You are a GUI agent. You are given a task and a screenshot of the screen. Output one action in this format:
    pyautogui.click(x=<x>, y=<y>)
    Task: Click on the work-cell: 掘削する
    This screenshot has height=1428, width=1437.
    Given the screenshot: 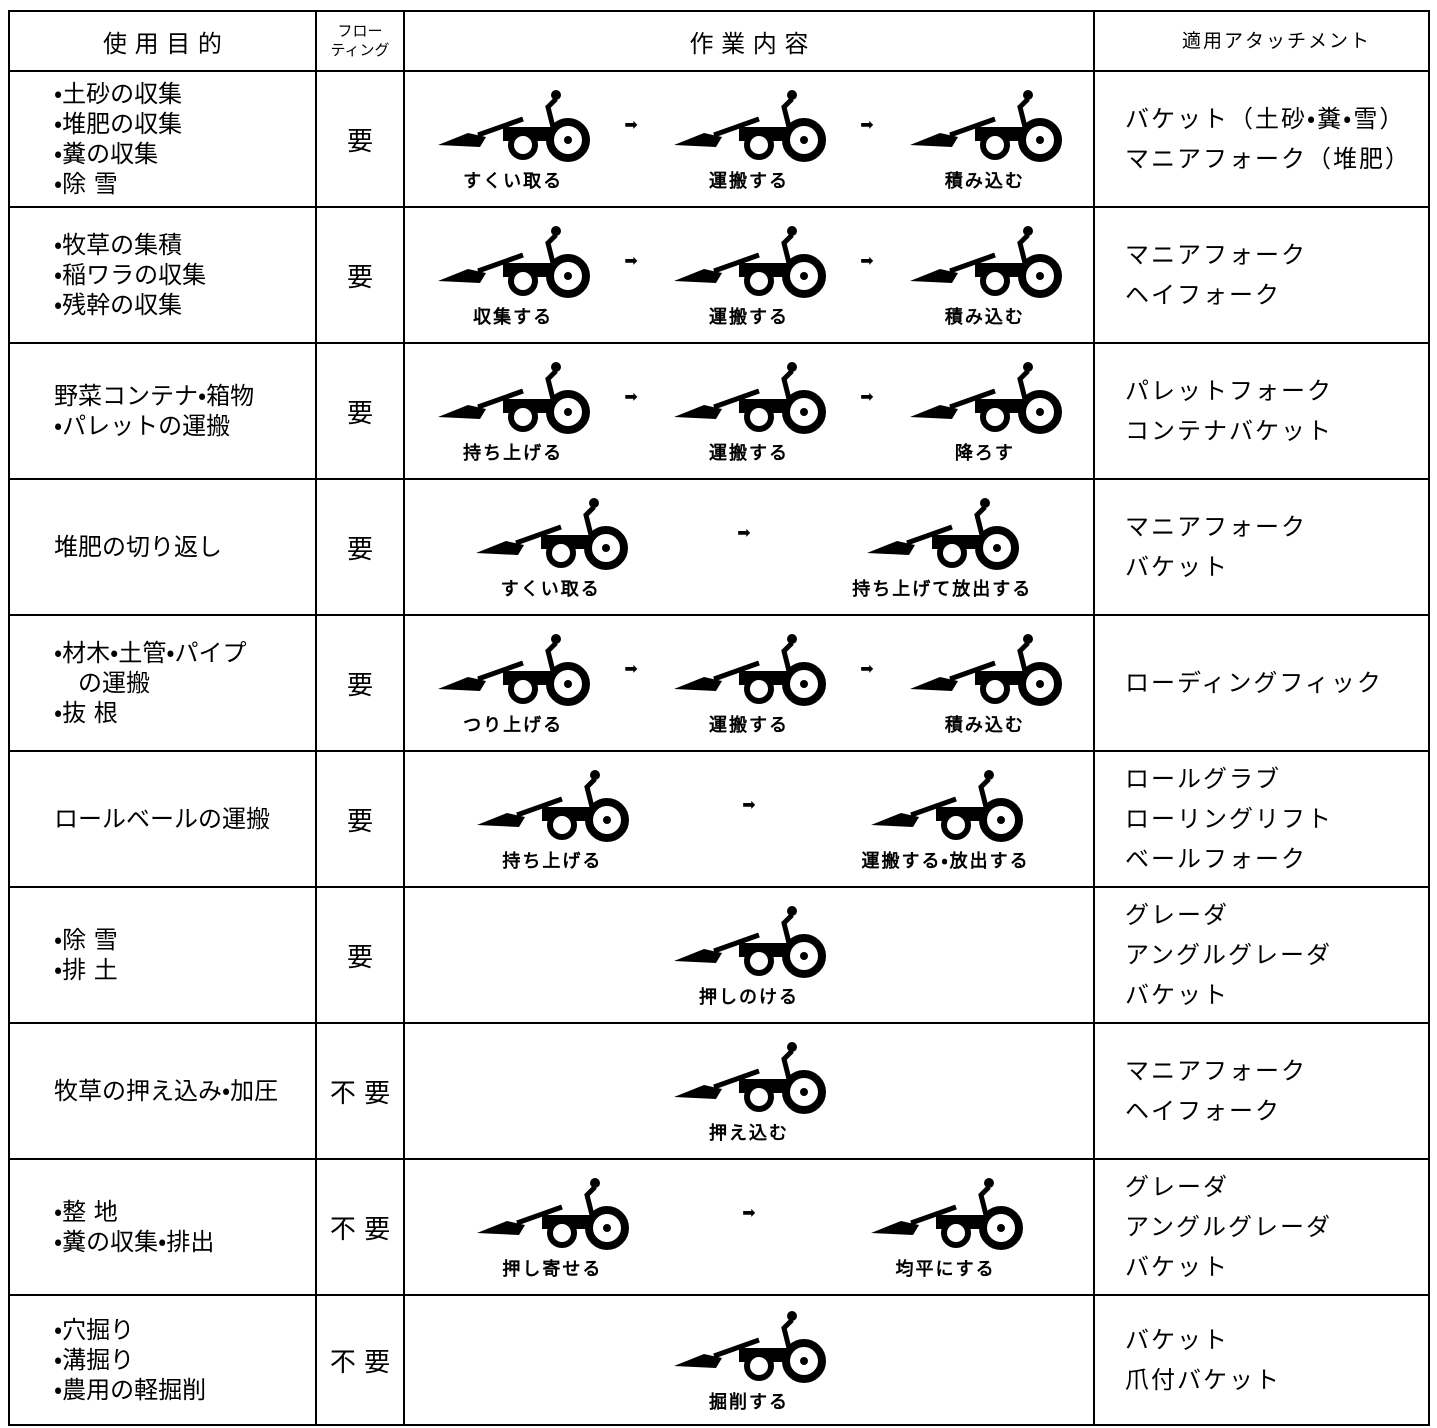 What is the action you would take?
    pyautogui.click(x=749, y=1360)
    